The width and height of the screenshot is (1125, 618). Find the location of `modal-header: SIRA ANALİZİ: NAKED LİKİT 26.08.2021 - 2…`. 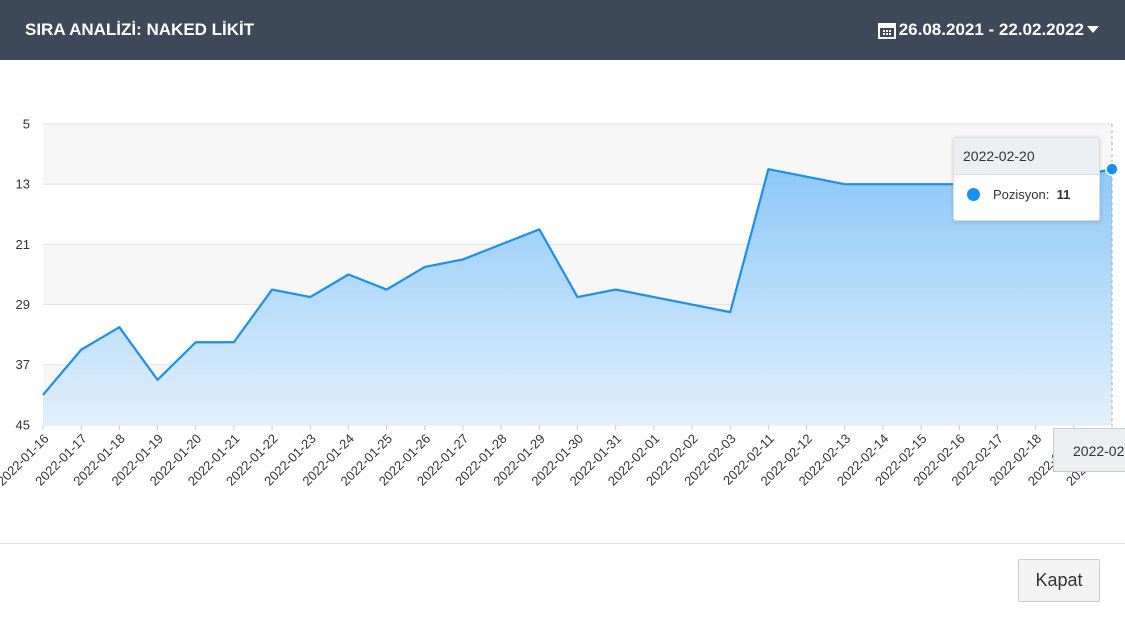

modal-header: SIRA ANALİZİ: NAKED LİKİT 26.08.2021 - 2… is located at coordinates (562, 30).